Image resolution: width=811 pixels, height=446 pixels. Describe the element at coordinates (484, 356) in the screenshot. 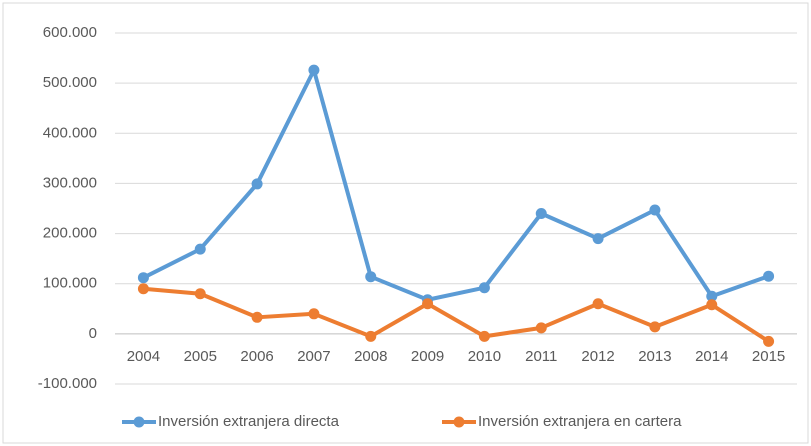

I see `x-tick-label: 2010` at that location.